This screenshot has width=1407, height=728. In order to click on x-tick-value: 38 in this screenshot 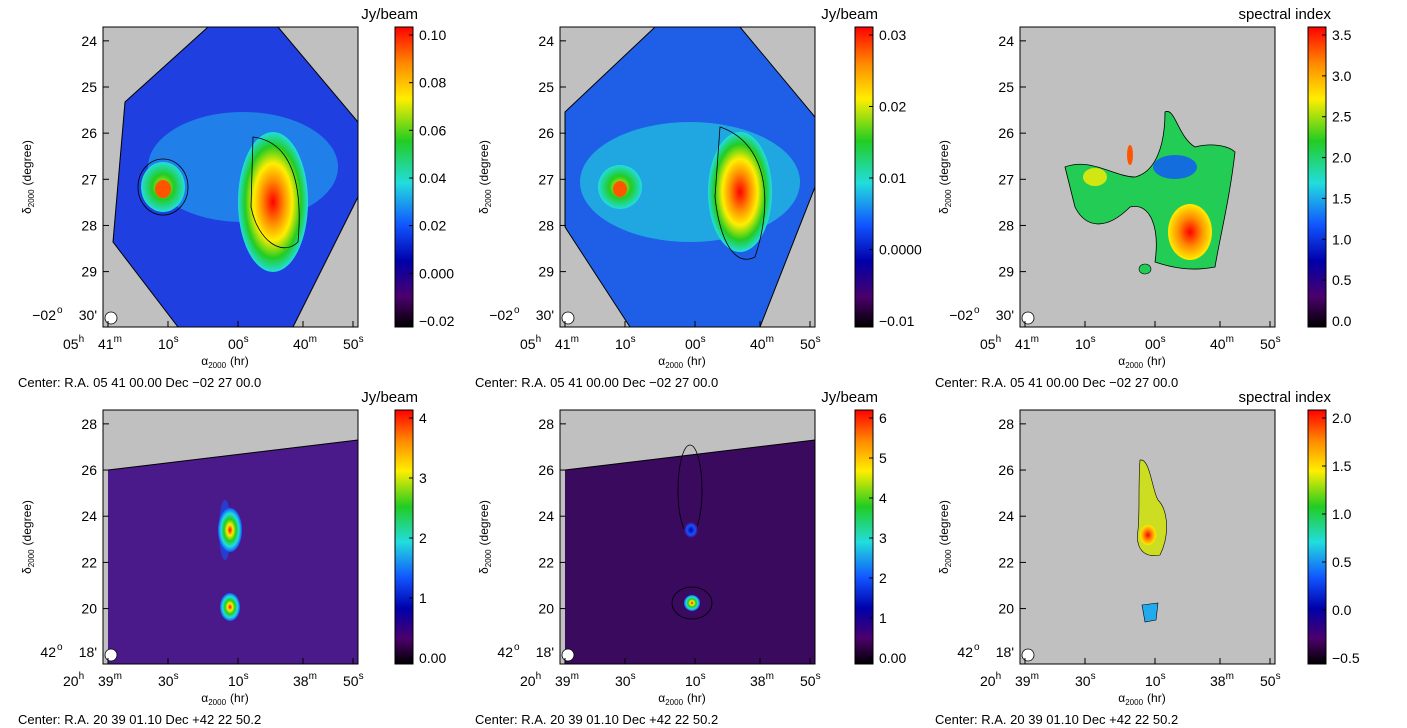, I will do `click(758, 681)`.